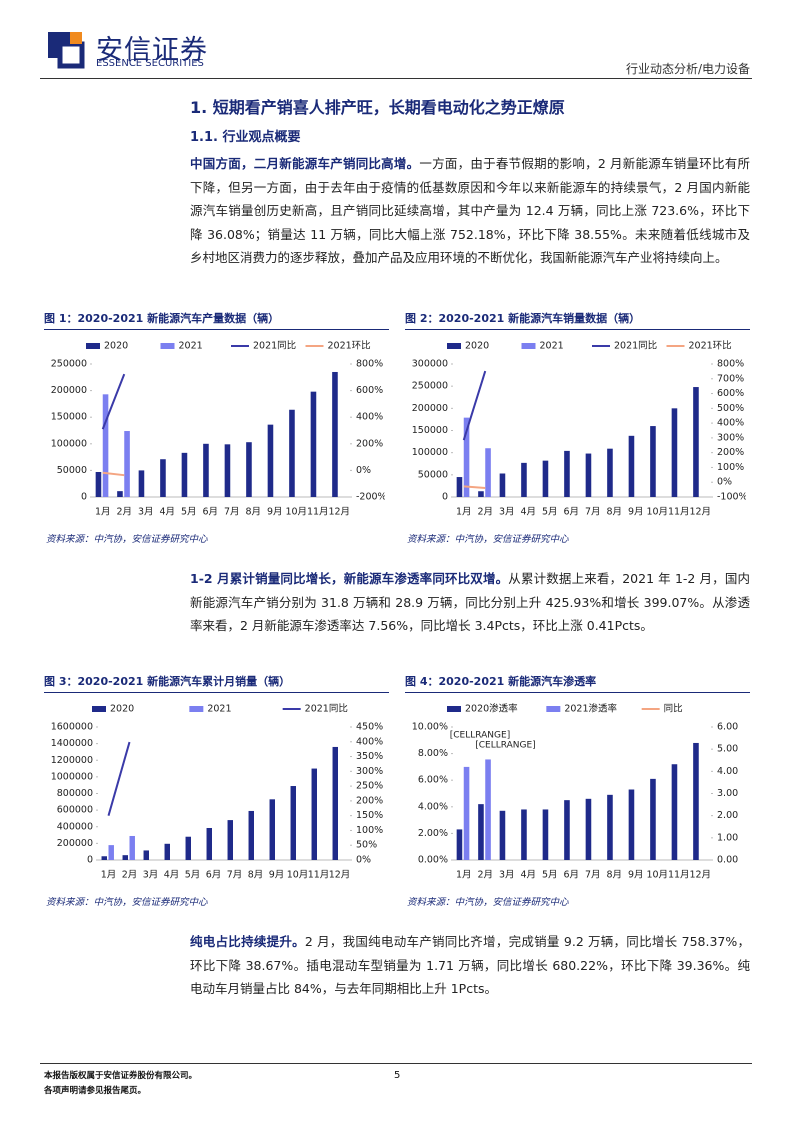  I want to click on y-tick-label: 1600000, so click(72, 727).